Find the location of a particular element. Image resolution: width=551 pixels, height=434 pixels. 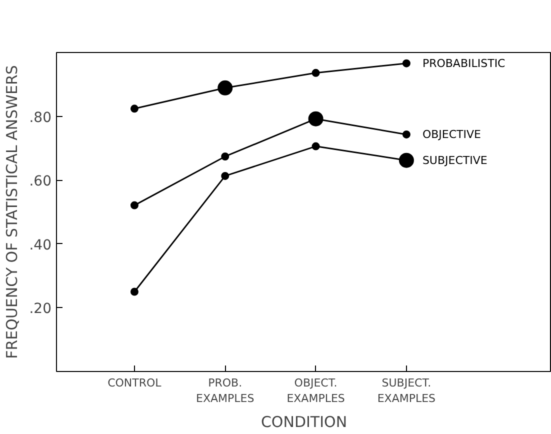

y-tick-label: .20 is located at coordinates (40, 309).